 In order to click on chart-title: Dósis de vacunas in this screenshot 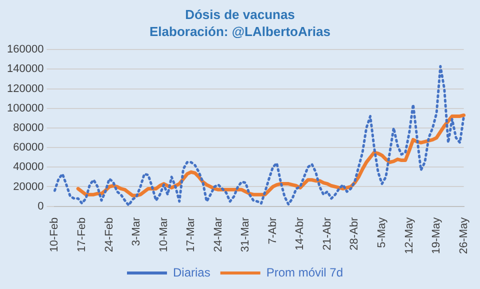, I will do `click(240, 14)`.